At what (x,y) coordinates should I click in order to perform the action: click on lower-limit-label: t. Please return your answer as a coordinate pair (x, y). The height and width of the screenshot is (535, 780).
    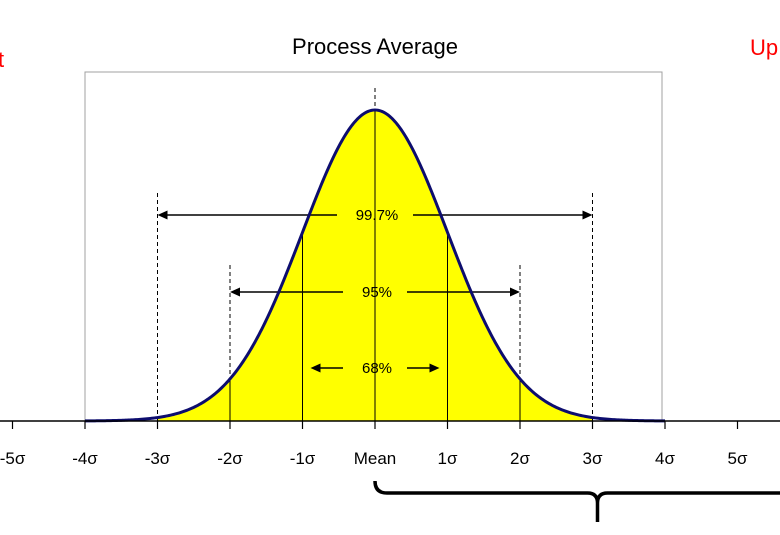
    Looking at the image, I should click on (2, 59).